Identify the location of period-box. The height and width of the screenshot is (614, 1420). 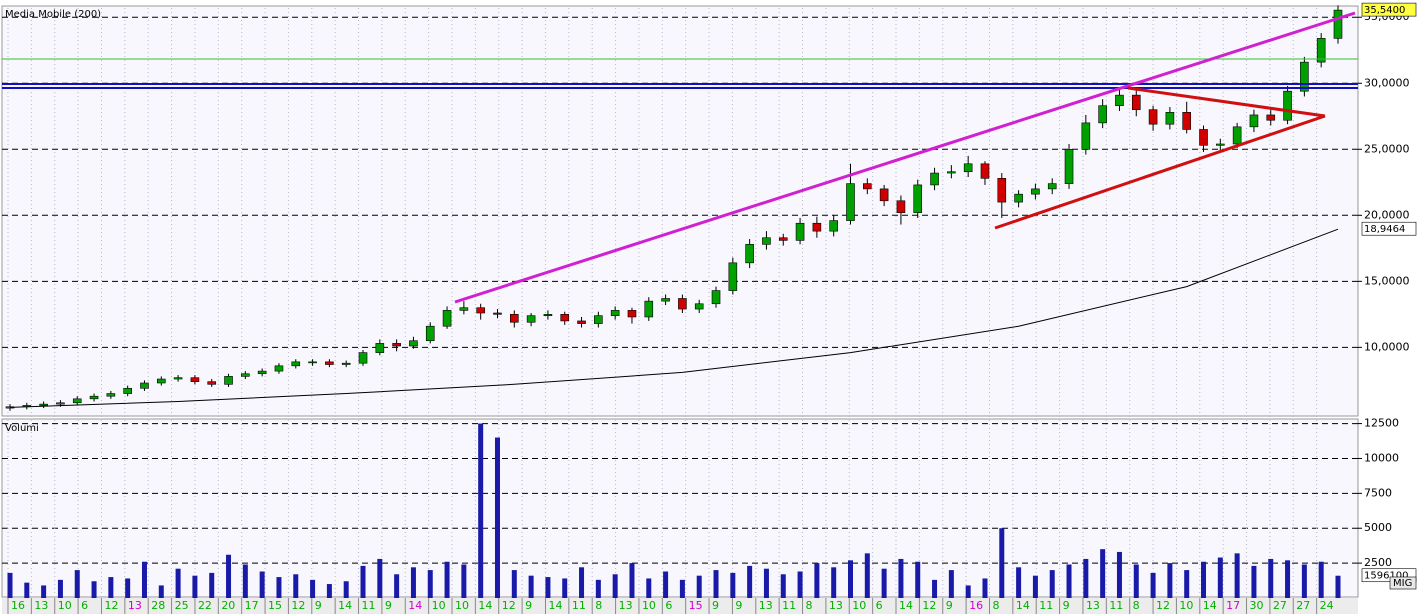
(1403, 583).